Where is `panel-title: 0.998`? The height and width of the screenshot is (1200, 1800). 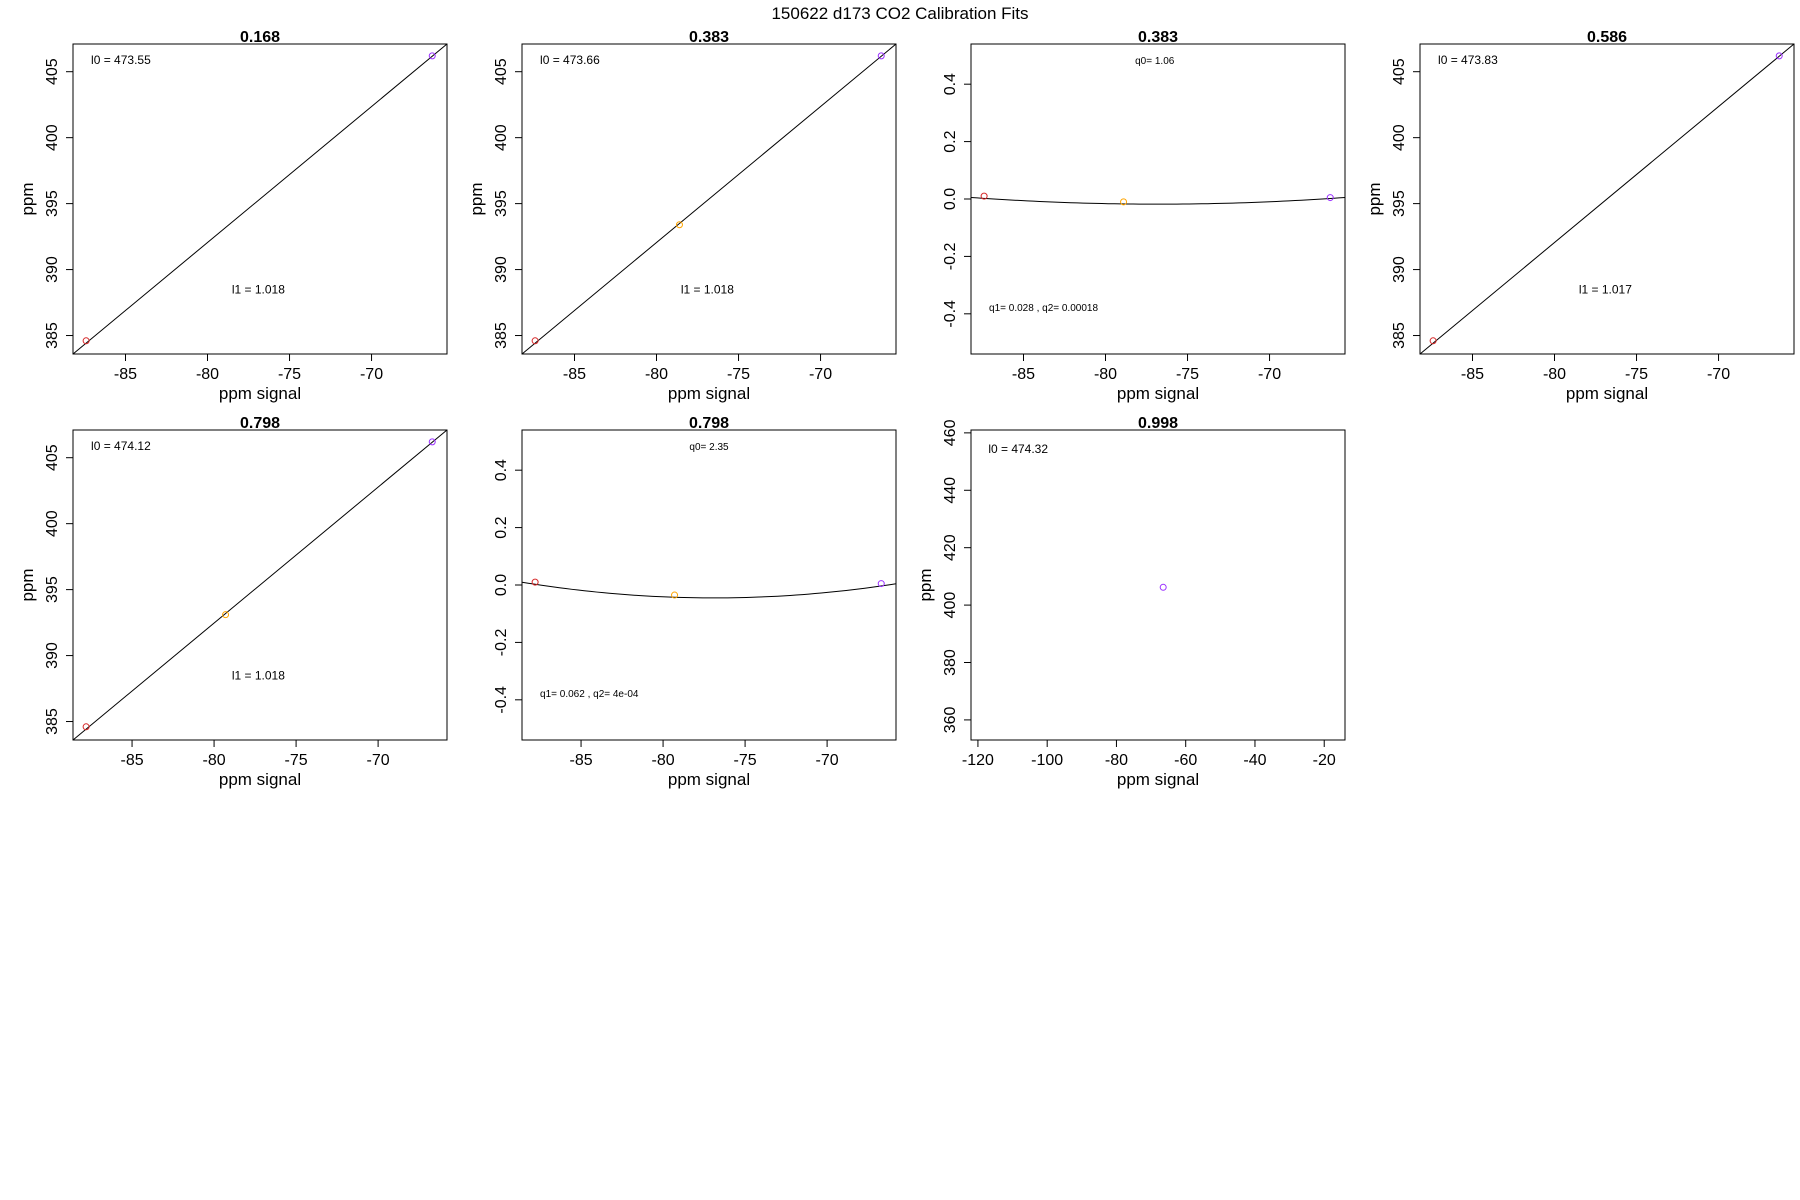 panel-title: 0.998 is located at coordinates (1158, 423).